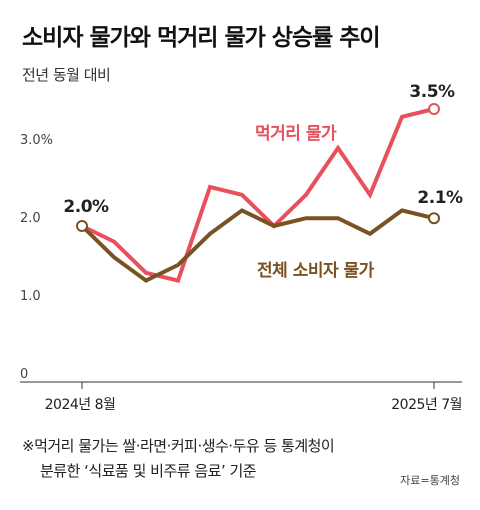 This screenshot has height=510, width=480. What do you see at coordinates (24, 374) in the screenshot?
I see `y-tick-label: 0` at bounding box center [24, 374].